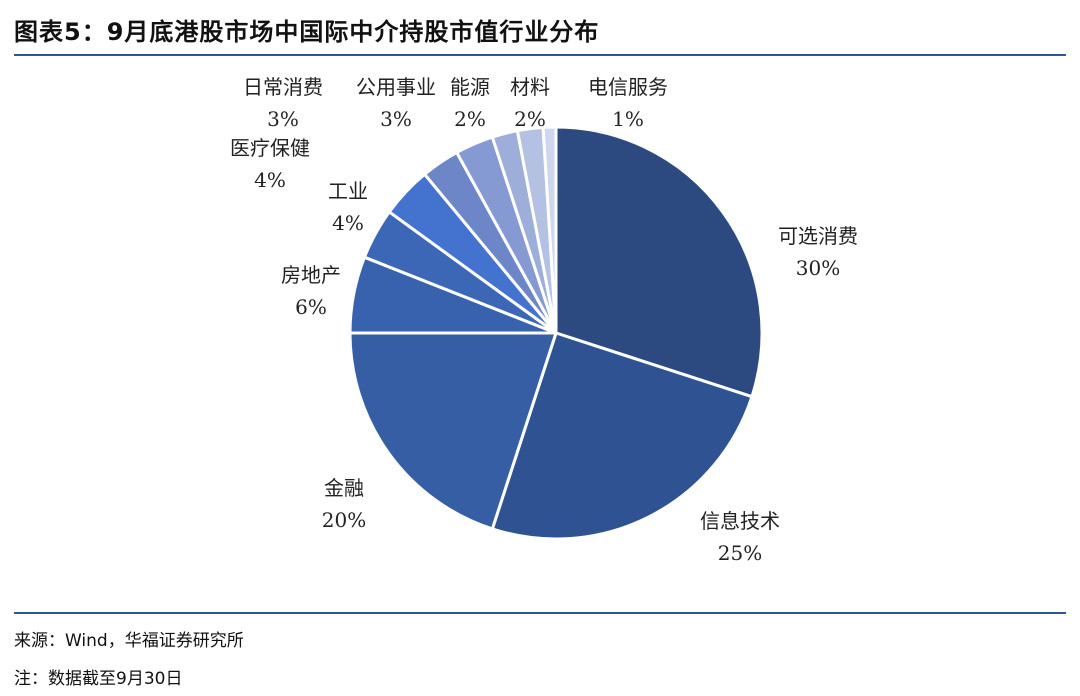  What do you see at coordinates (283, 119) in the screenshot?
I see `label-日常消费-value: 3%` at bounding box center [283, 119].